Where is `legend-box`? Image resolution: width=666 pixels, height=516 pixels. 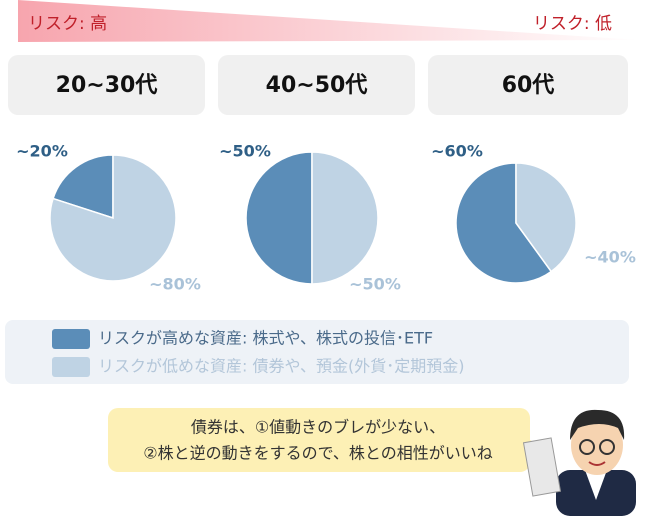
legend-box is located at coordinates (317, 352).